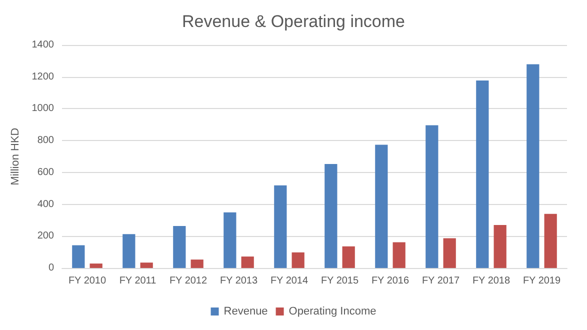 This screenshot has width=587, height=330. What do you see at coordinates (239, 281) in the screenshot?
I see `x-tick-label: FY 2013` at bounding box center [239, 281].